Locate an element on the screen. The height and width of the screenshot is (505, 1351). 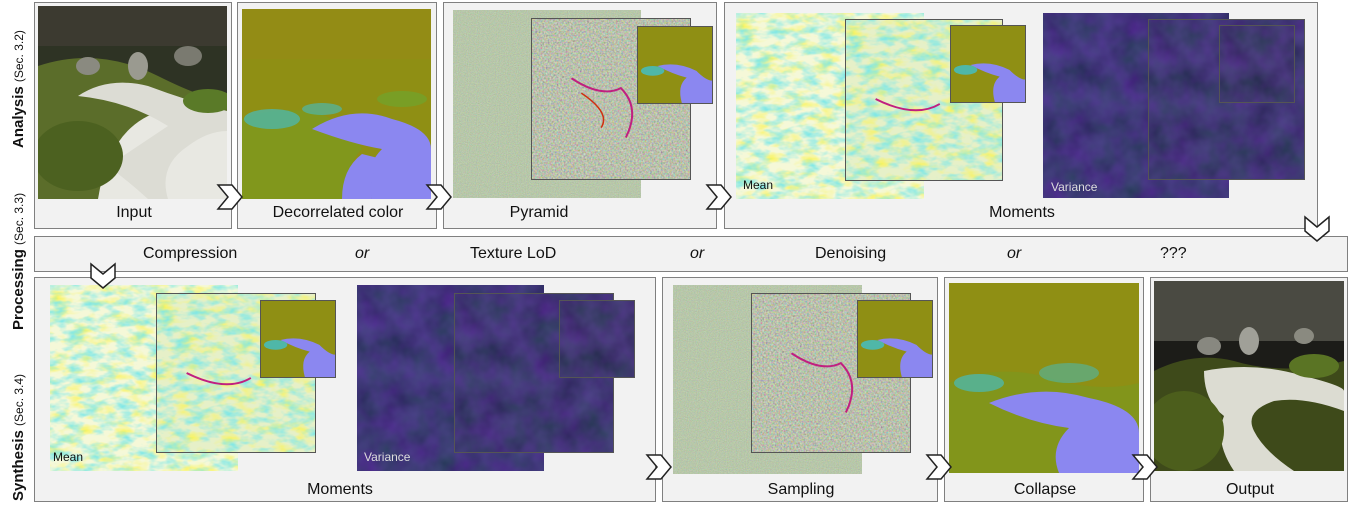
output-image is located at coordinates (1249, 376).